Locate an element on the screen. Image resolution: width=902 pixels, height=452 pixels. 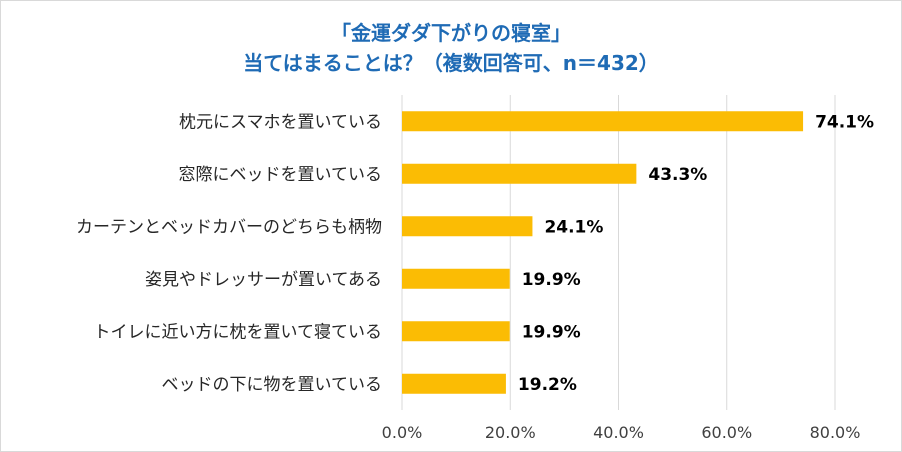
chart-title-line2: 当てはまることは？（複数回答可、n＝432） is located at coordinates (451, 63).